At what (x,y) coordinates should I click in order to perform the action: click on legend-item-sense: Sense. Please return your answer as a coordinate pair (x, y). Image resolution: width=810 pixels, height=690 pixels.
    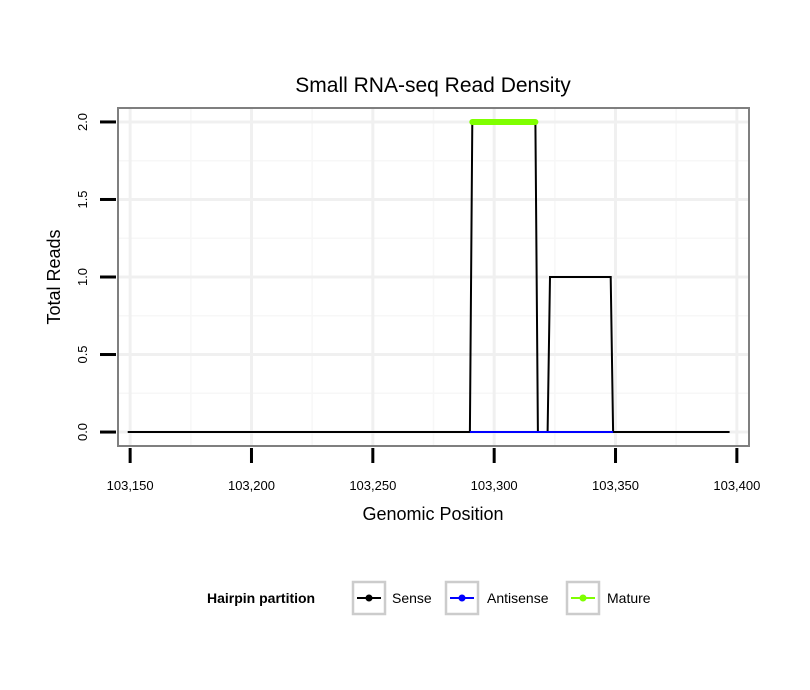
    Looking at the image, I should click on (391, 598).